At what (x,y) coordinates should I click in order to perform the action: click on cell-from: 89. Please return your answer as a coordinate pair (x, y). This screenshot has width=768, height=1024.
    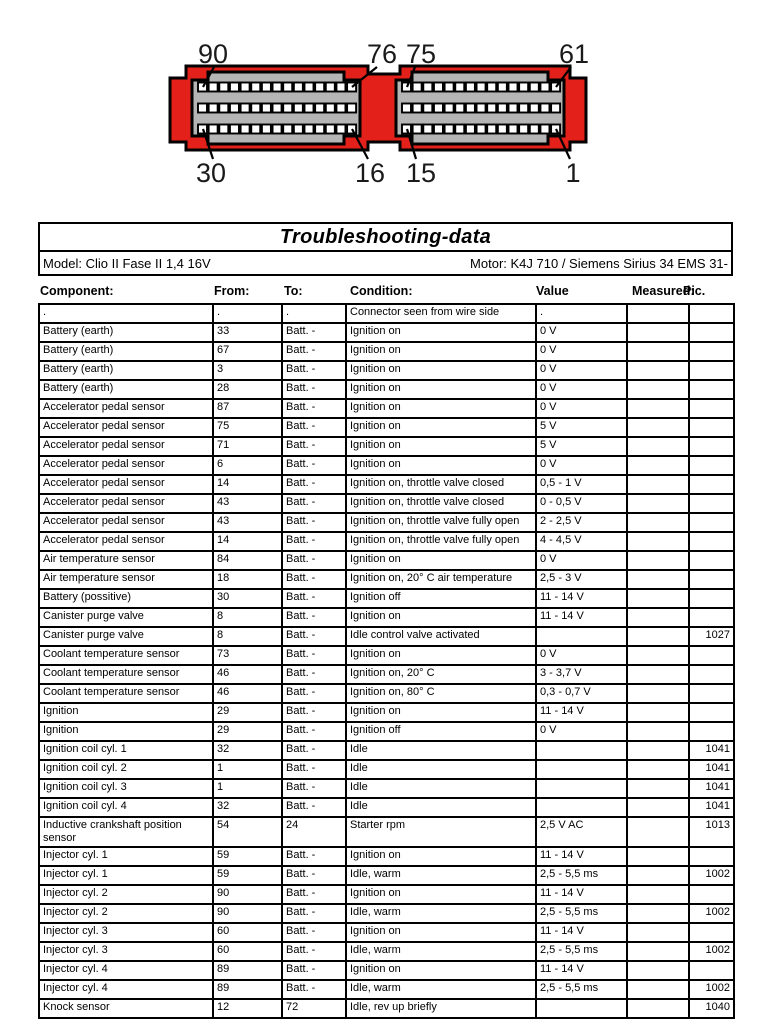
    Looking at the image, I should click on (247, 970).